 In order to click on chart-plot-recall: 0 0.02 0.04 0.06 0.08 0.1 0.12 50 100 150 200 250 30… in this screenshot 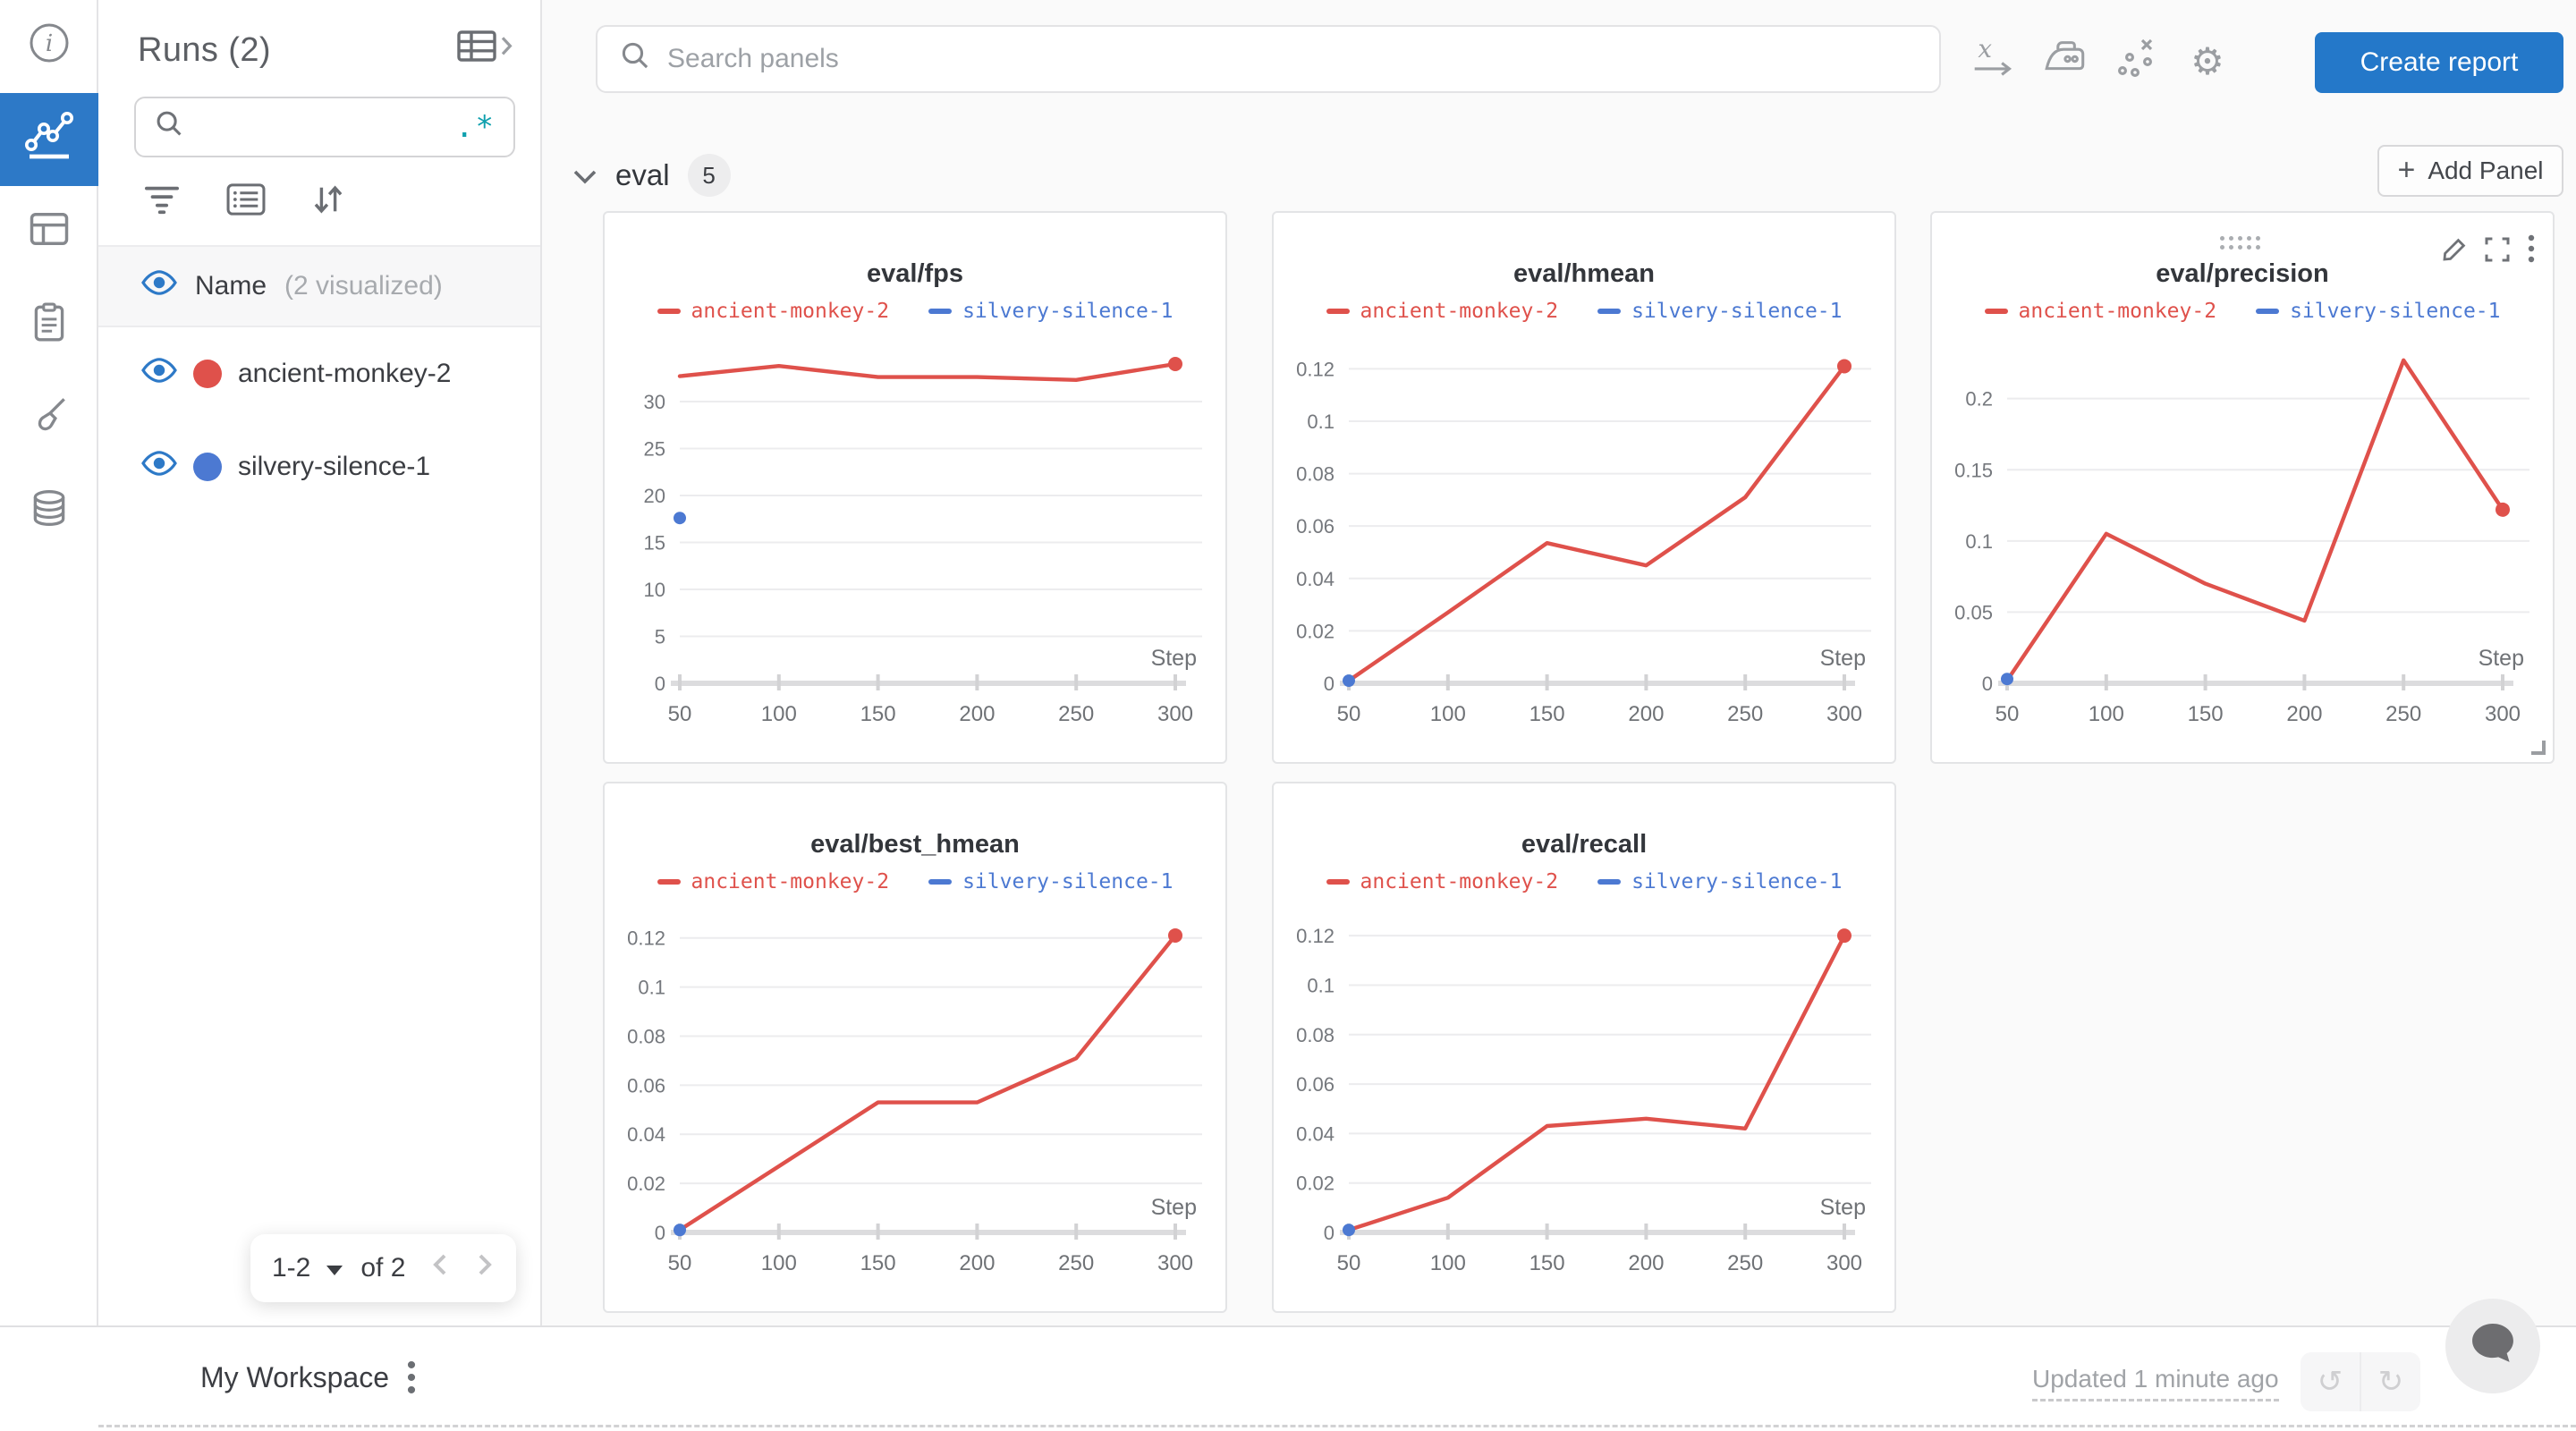, I will do `click(1586, 1103)`.